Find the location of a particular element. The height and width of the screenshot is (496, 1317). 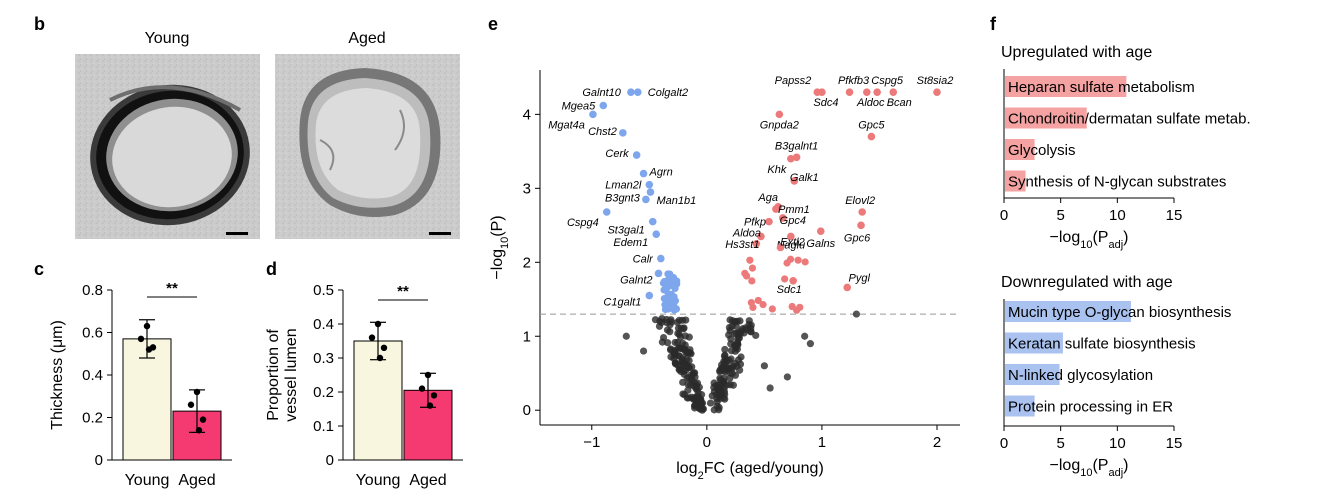

volcano-point-naglu is located at coordinates (791, 236).